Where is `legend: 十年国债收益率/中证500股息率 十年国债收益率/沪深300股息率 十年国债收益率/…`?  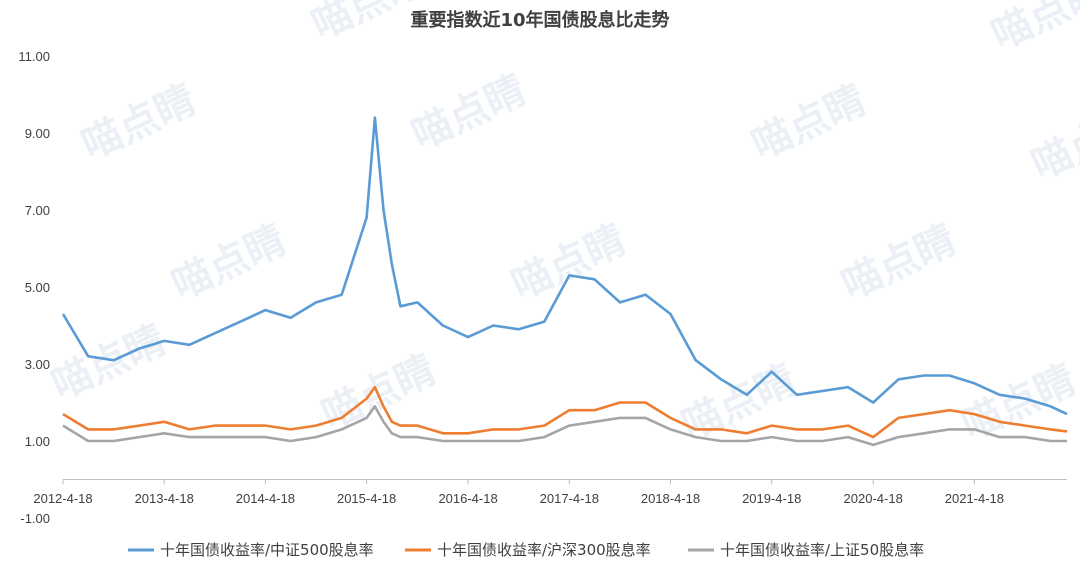
legend: 十年国债收益率/中证500股息率 十年国债收益率/沪深300股息率 十年国债收益率/… is located at coordinates (526, 550).